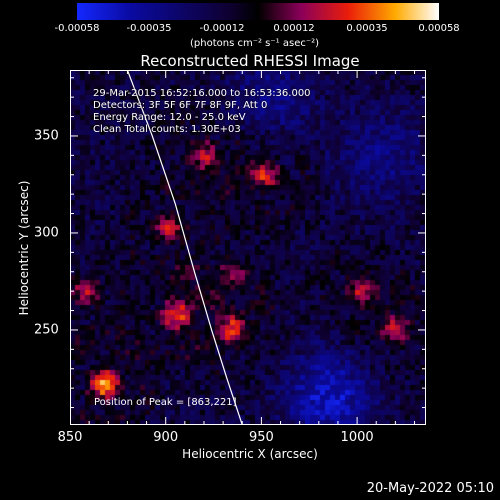 The width and height of the screenshot is (500, 500). Describe the element at coordinates (250, 61) in the screenshot. I see `chart-title: Reconstructed RHESSI Image` at that location.